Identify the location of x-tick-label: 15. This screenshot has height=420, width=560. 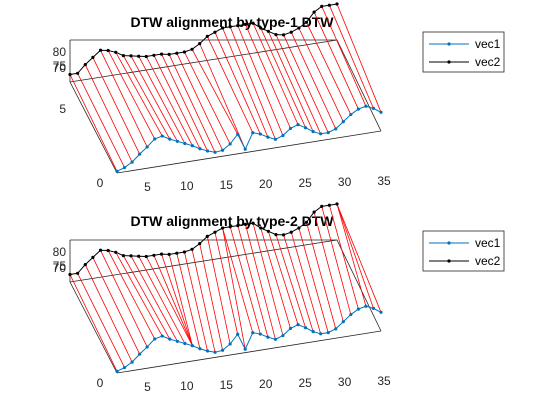
(227, 185).